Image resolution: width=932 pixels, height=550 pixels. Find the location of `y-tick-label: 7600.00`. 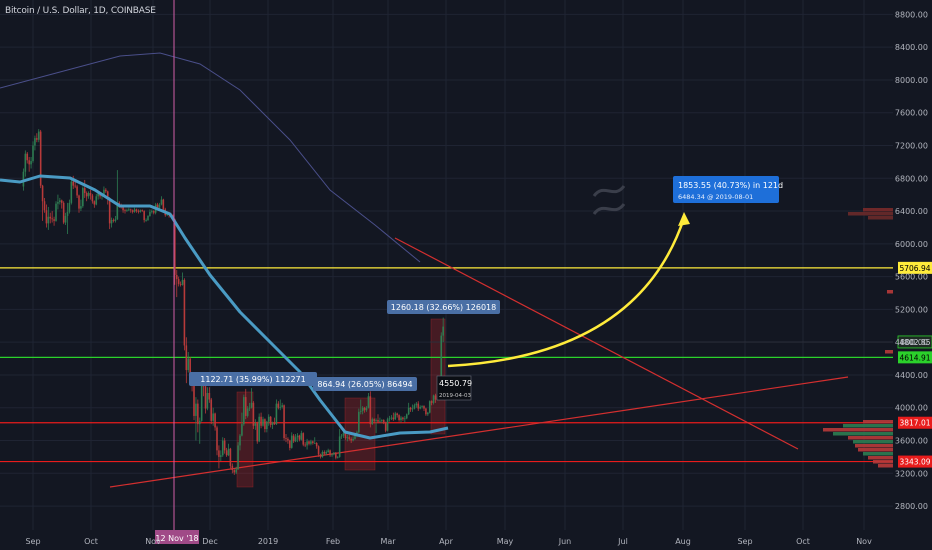

y-tick-label: 7600.00 is located at coordinates (911, 113).